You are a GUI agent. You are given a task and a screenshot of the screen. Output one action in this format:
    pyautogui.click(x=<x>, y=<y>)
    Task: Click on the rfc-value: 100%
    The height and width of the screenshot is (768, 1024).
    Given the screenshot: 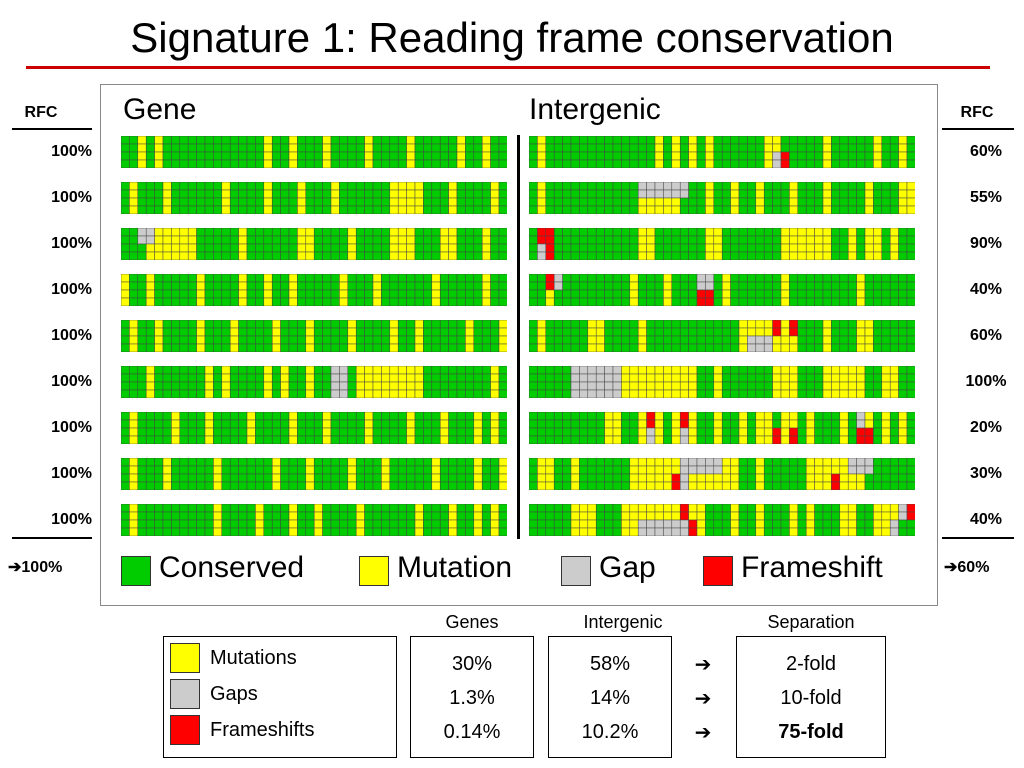 What is the action you would take?
    pyautogui.click(x=71, y=519)
    